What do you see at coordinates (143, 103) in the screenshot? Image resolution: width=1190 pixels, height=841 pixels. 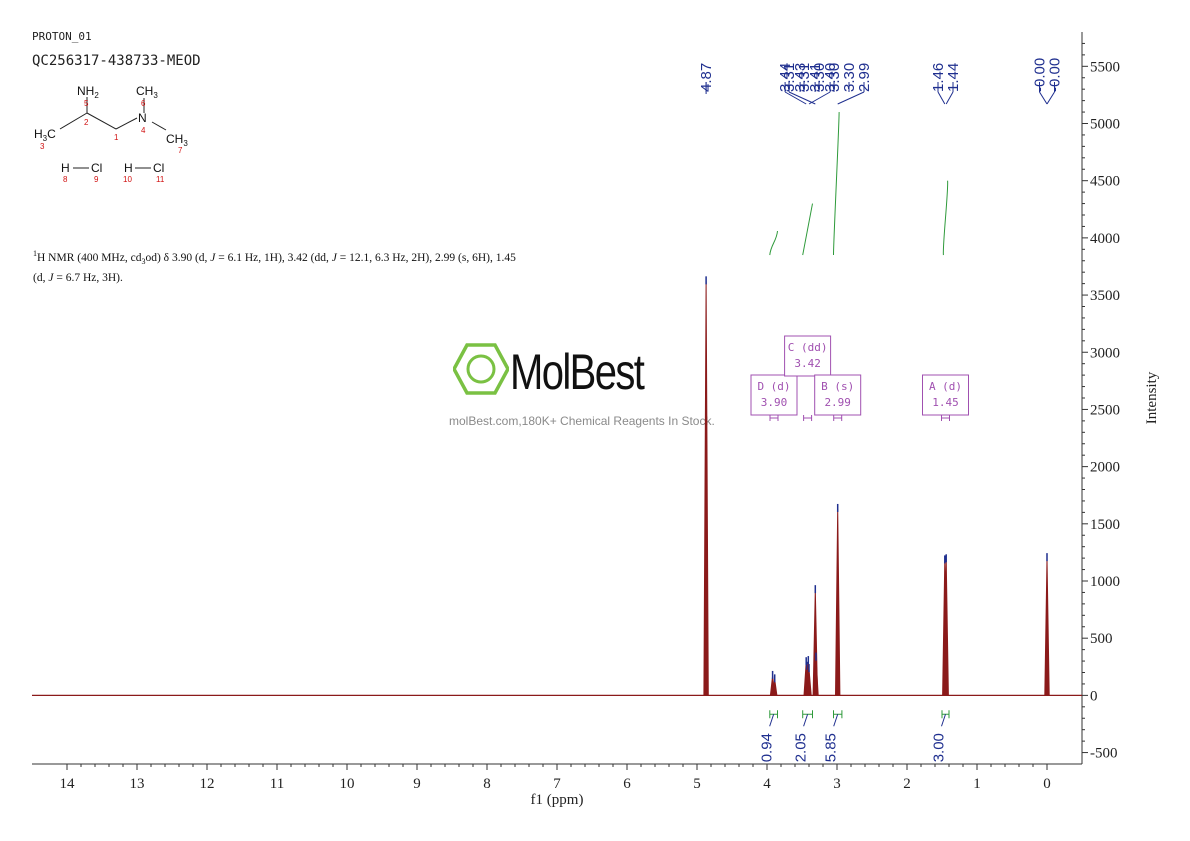 I see `atom-number: 6` at bounding box center [143, 103].